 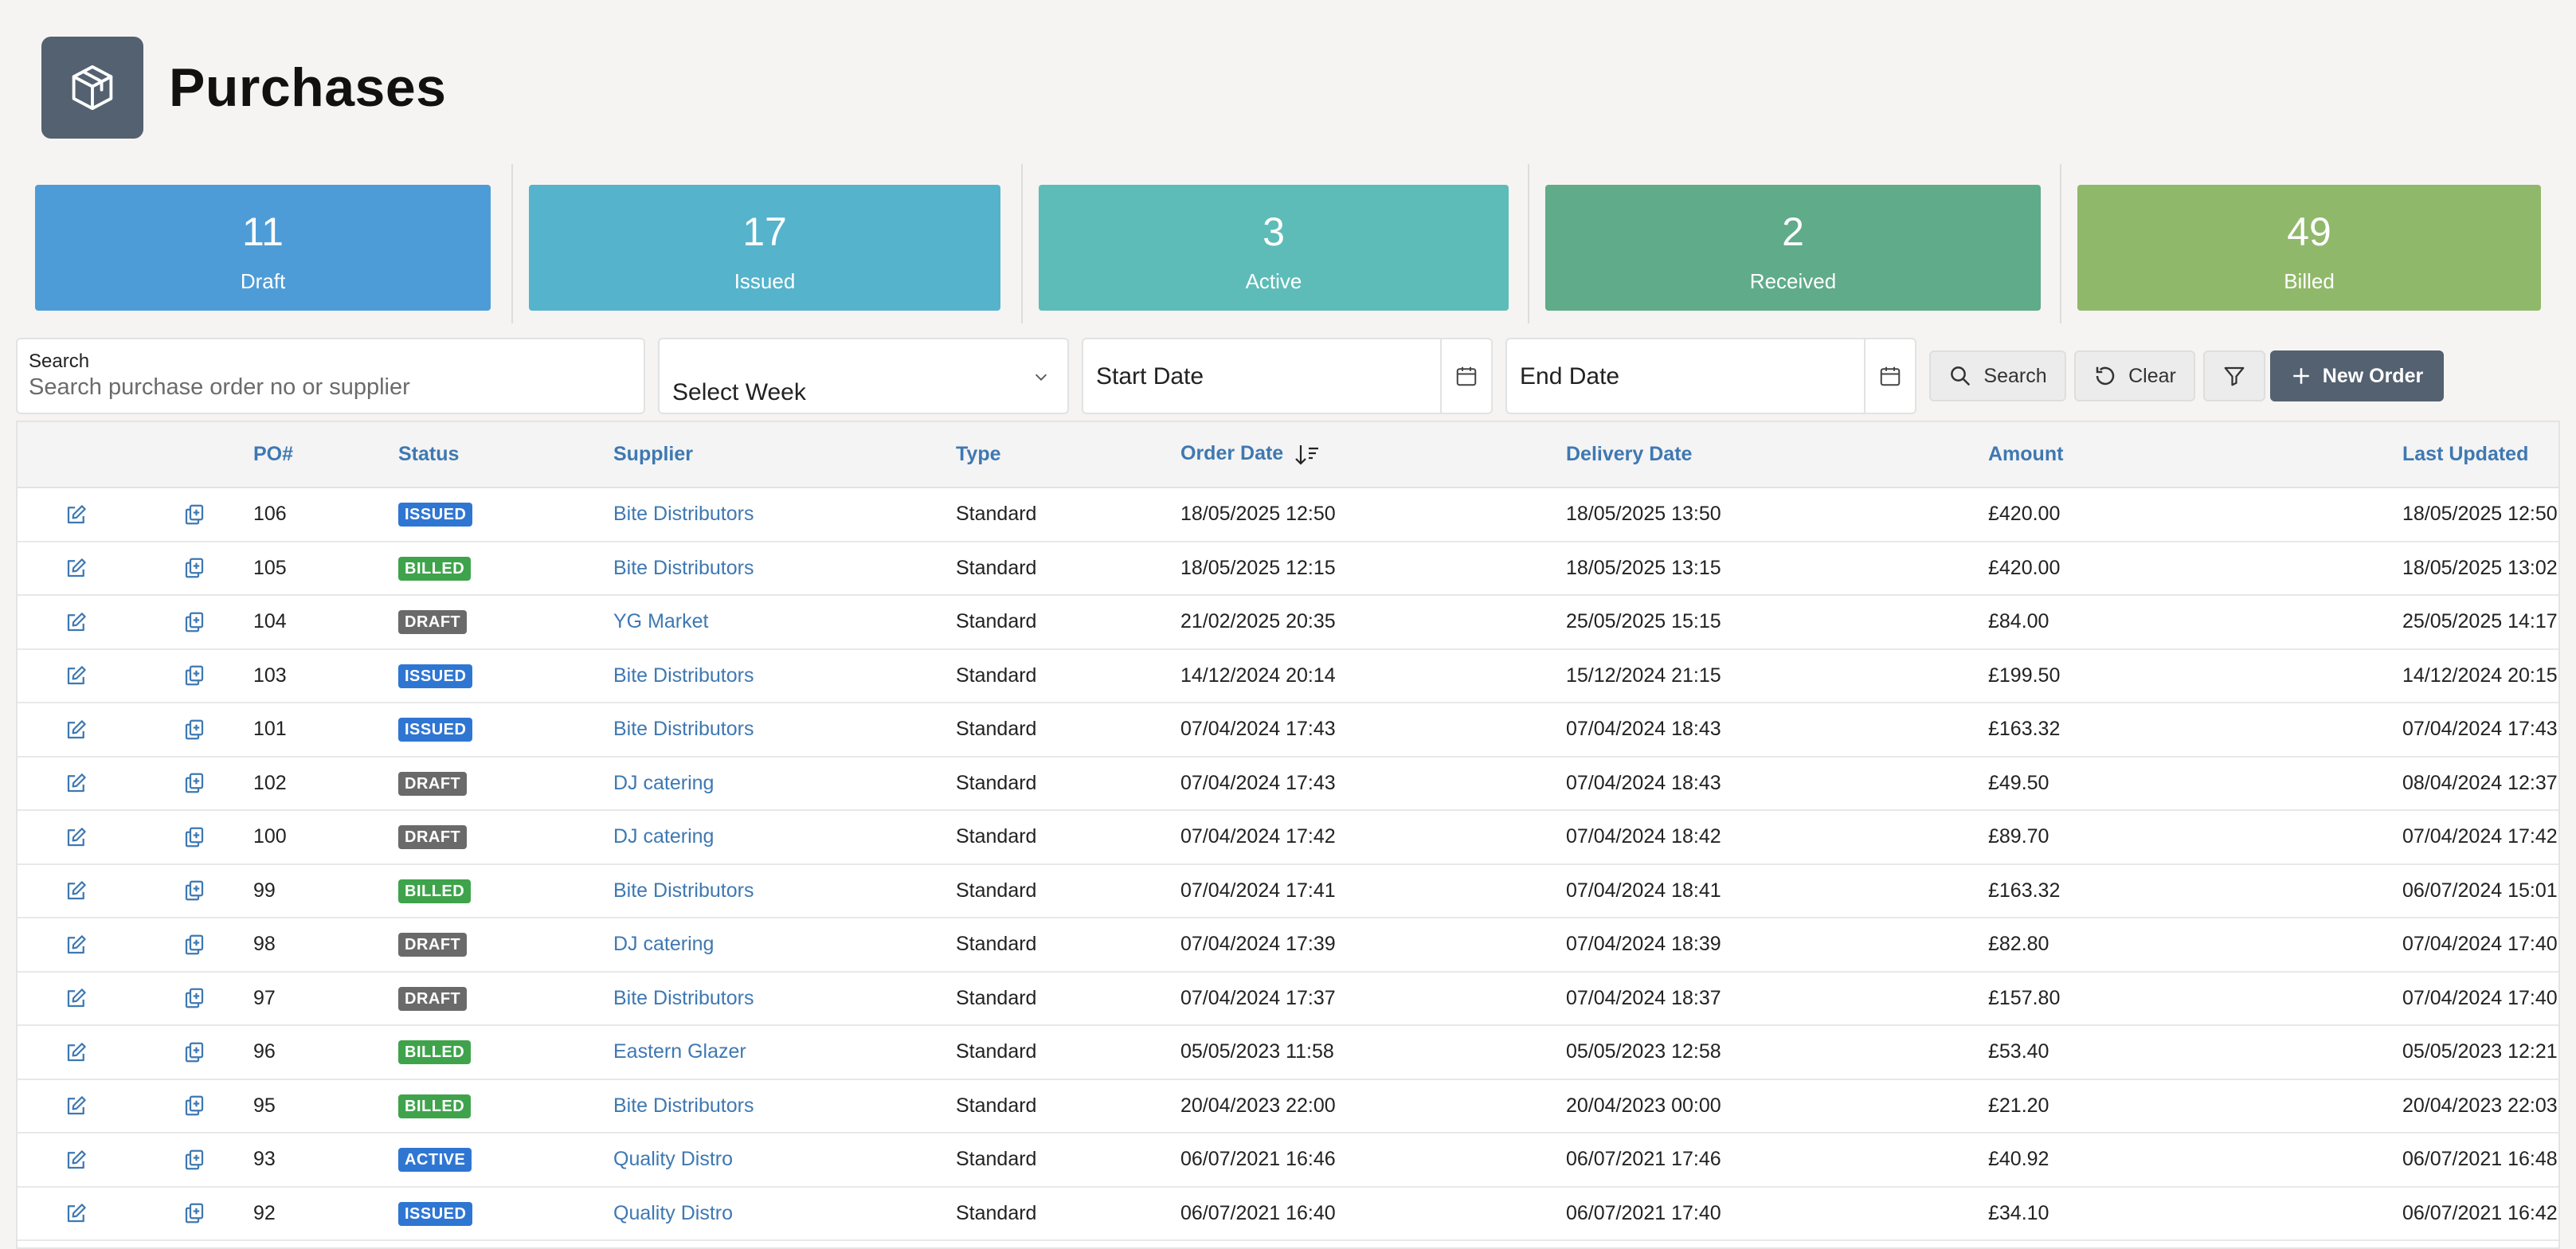 What do you see at coordinates (2025, 455) in the screenshot?
I see `column-amount: Amount` at bounding box center [2025, 455].